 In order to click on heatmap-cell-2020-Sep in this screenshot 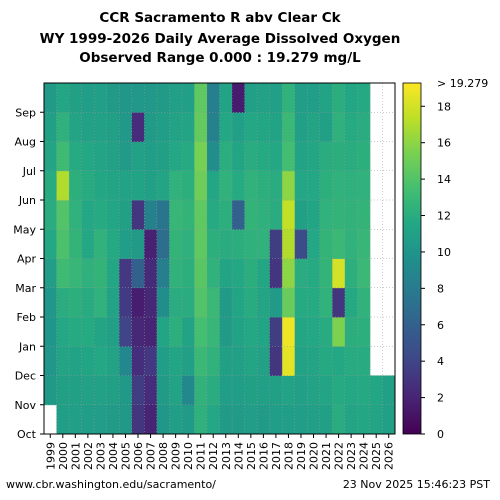, I will do `click(314, 98)`.